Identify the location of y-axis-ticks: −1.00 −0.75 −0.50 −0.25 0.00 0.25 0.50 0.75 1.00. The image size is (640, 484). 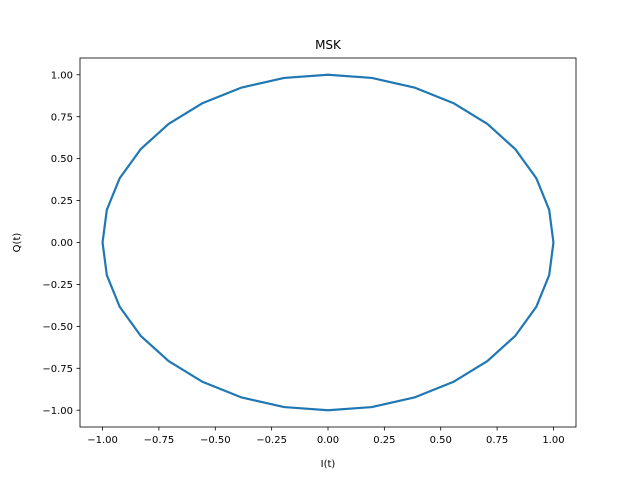
(61, 243).